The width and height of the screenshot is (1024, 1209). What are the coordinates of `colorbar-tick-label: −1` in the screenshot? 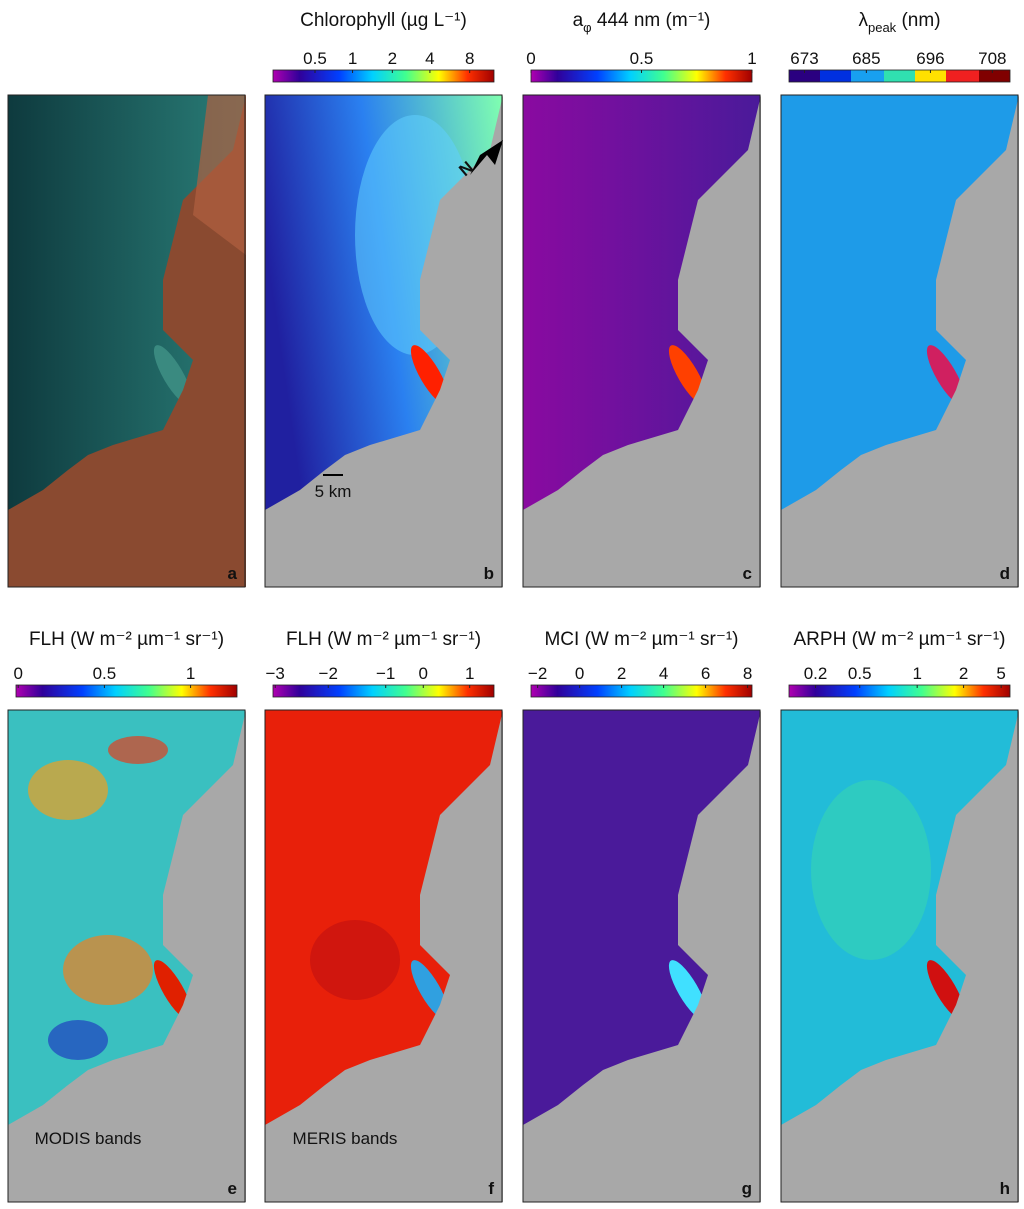 It's located at (385, 673).